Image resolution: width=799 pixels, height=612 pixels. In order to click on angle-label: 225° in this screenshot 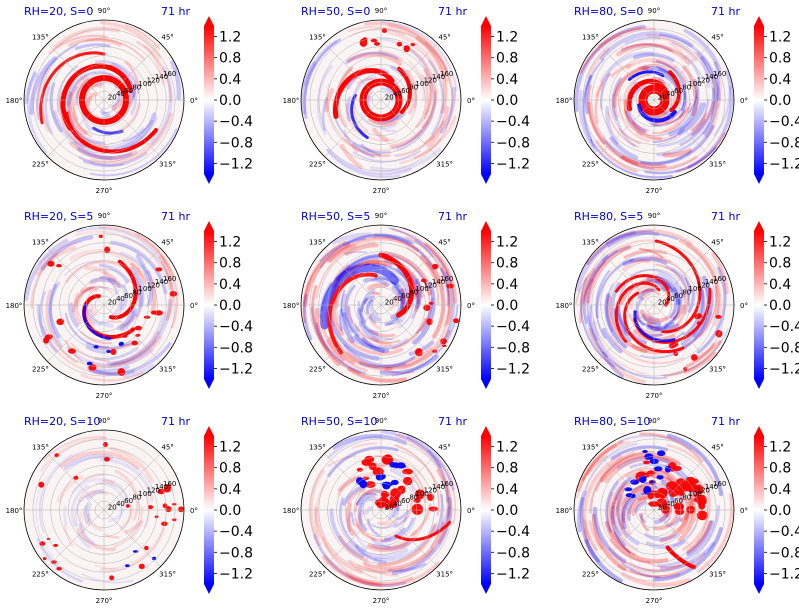, I will do `click(590, 575)`.